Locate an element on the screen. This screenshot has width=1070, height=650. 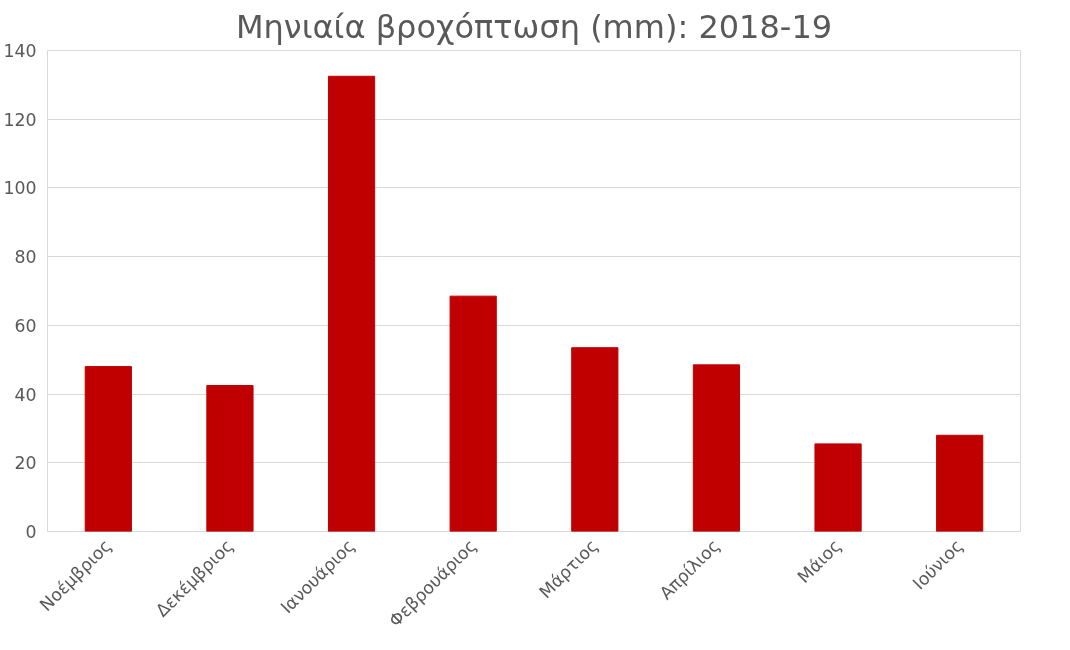
y-tick-label: 40 is located at coordinates (25, 394).